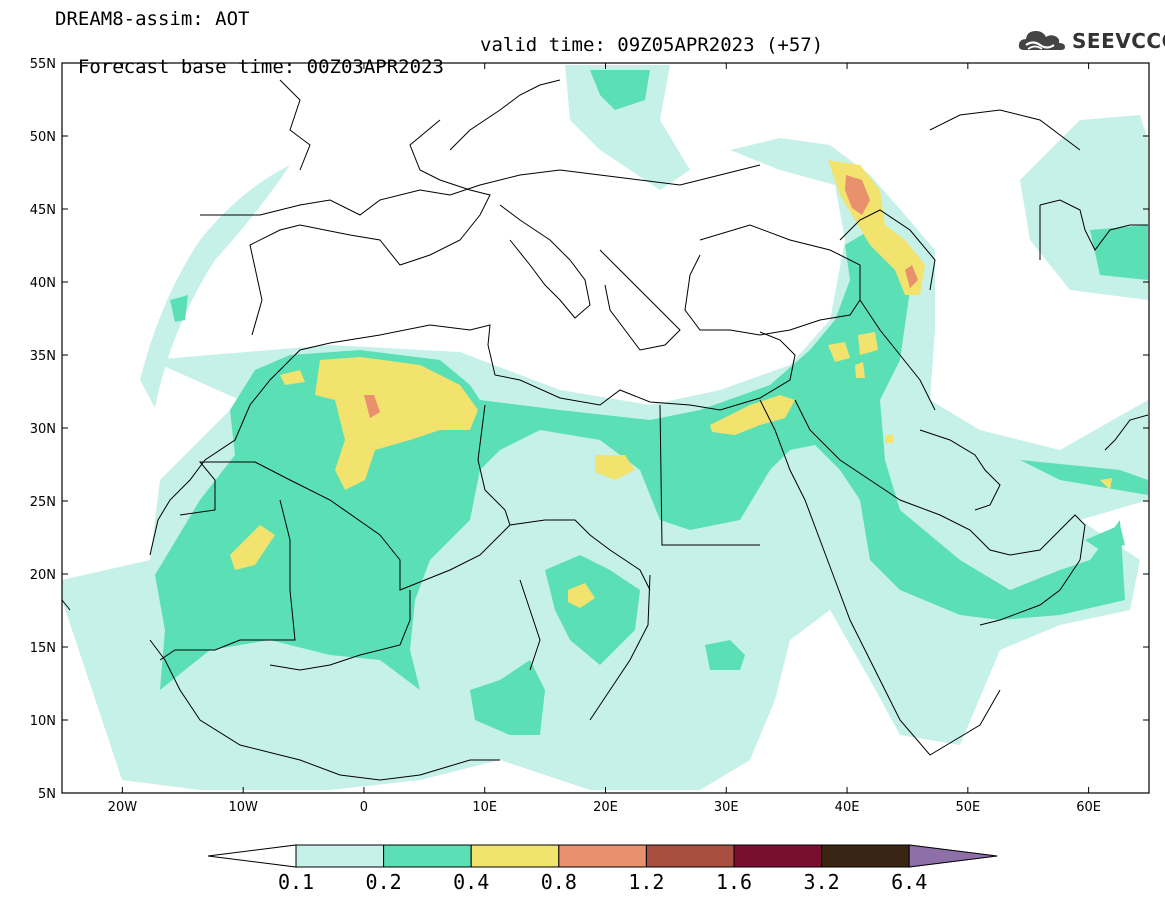 The image size is (1165, 905). What do you see at coordinates (1041, 40) in the screenshot?
I see `cloud-icon` at bounding box center [1041, 40].